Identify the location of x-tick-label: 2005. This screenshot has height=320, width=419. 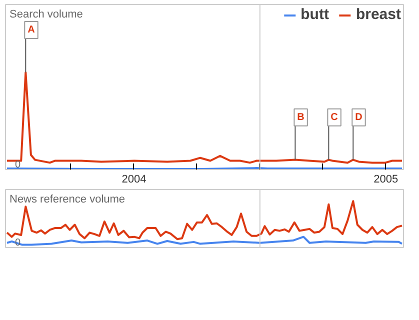
(386, 180).